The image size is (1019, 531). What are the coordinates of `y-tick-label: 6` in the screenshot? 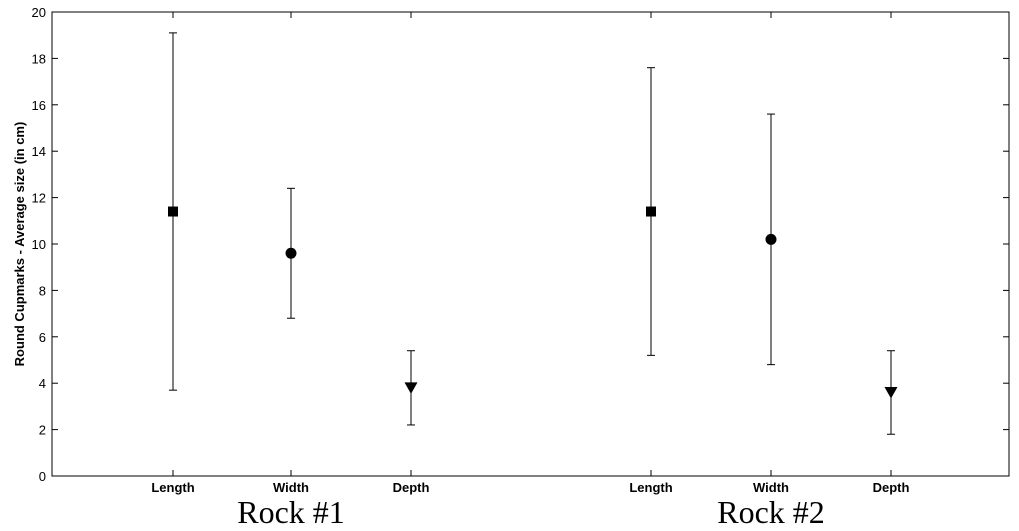 It's located at (42, 337).